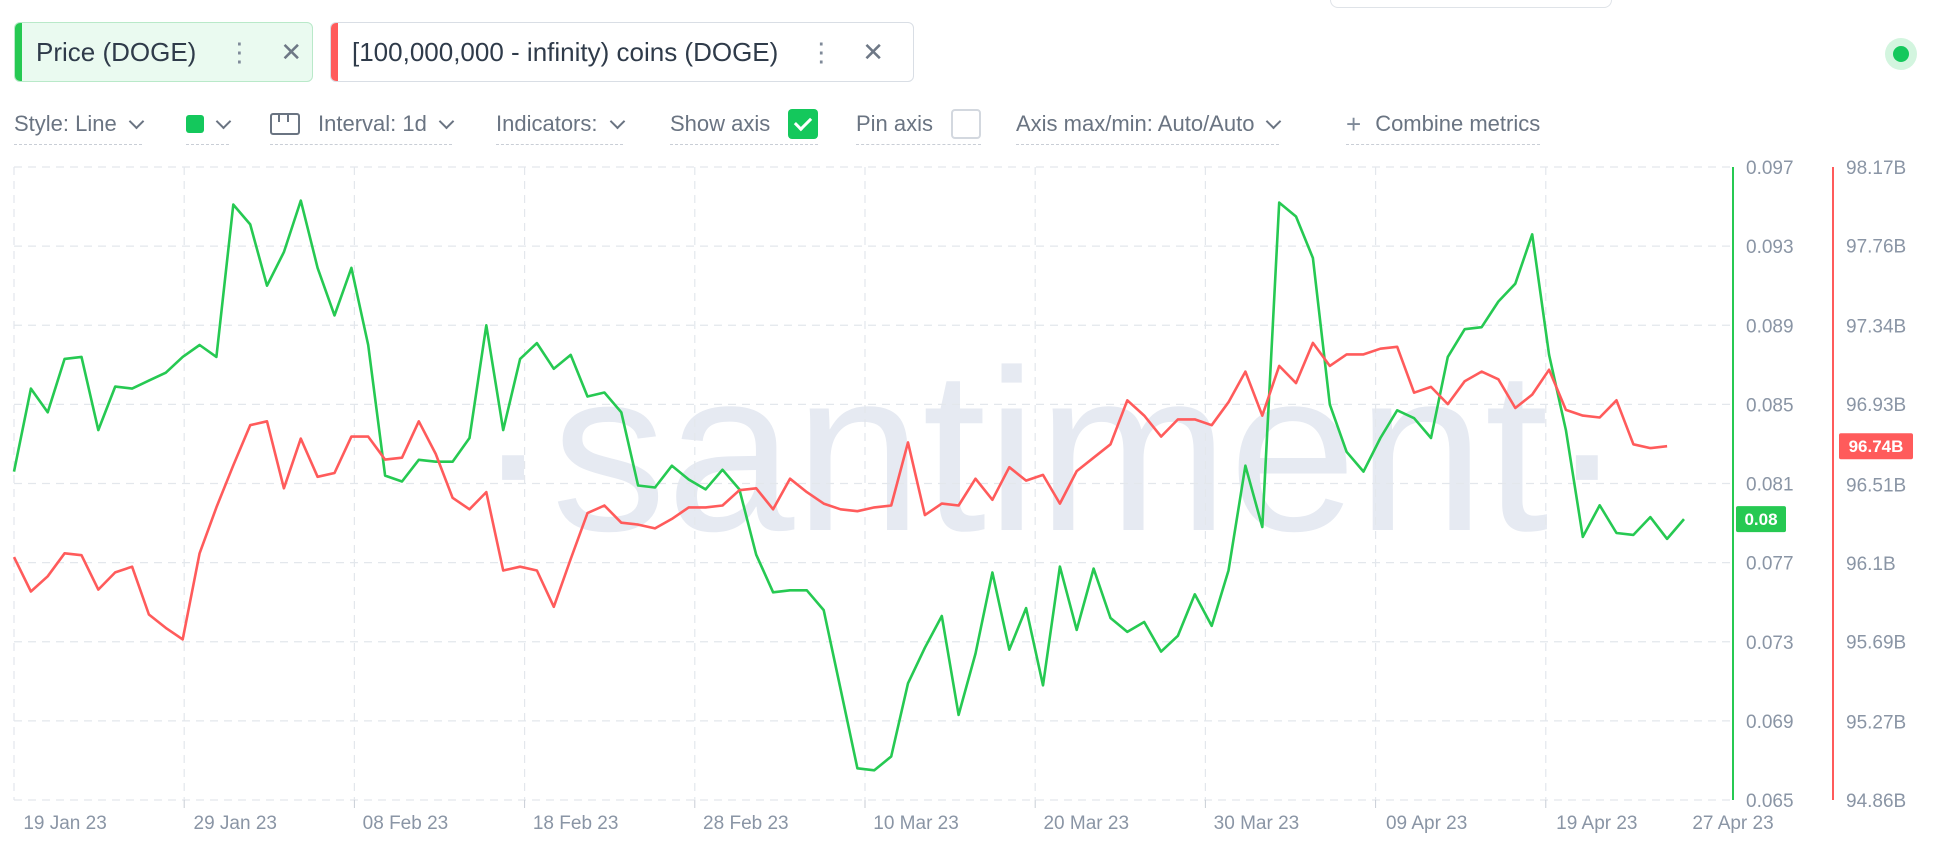  I want to click on y-left-tick-label: 0.085, so click(1770, 405).